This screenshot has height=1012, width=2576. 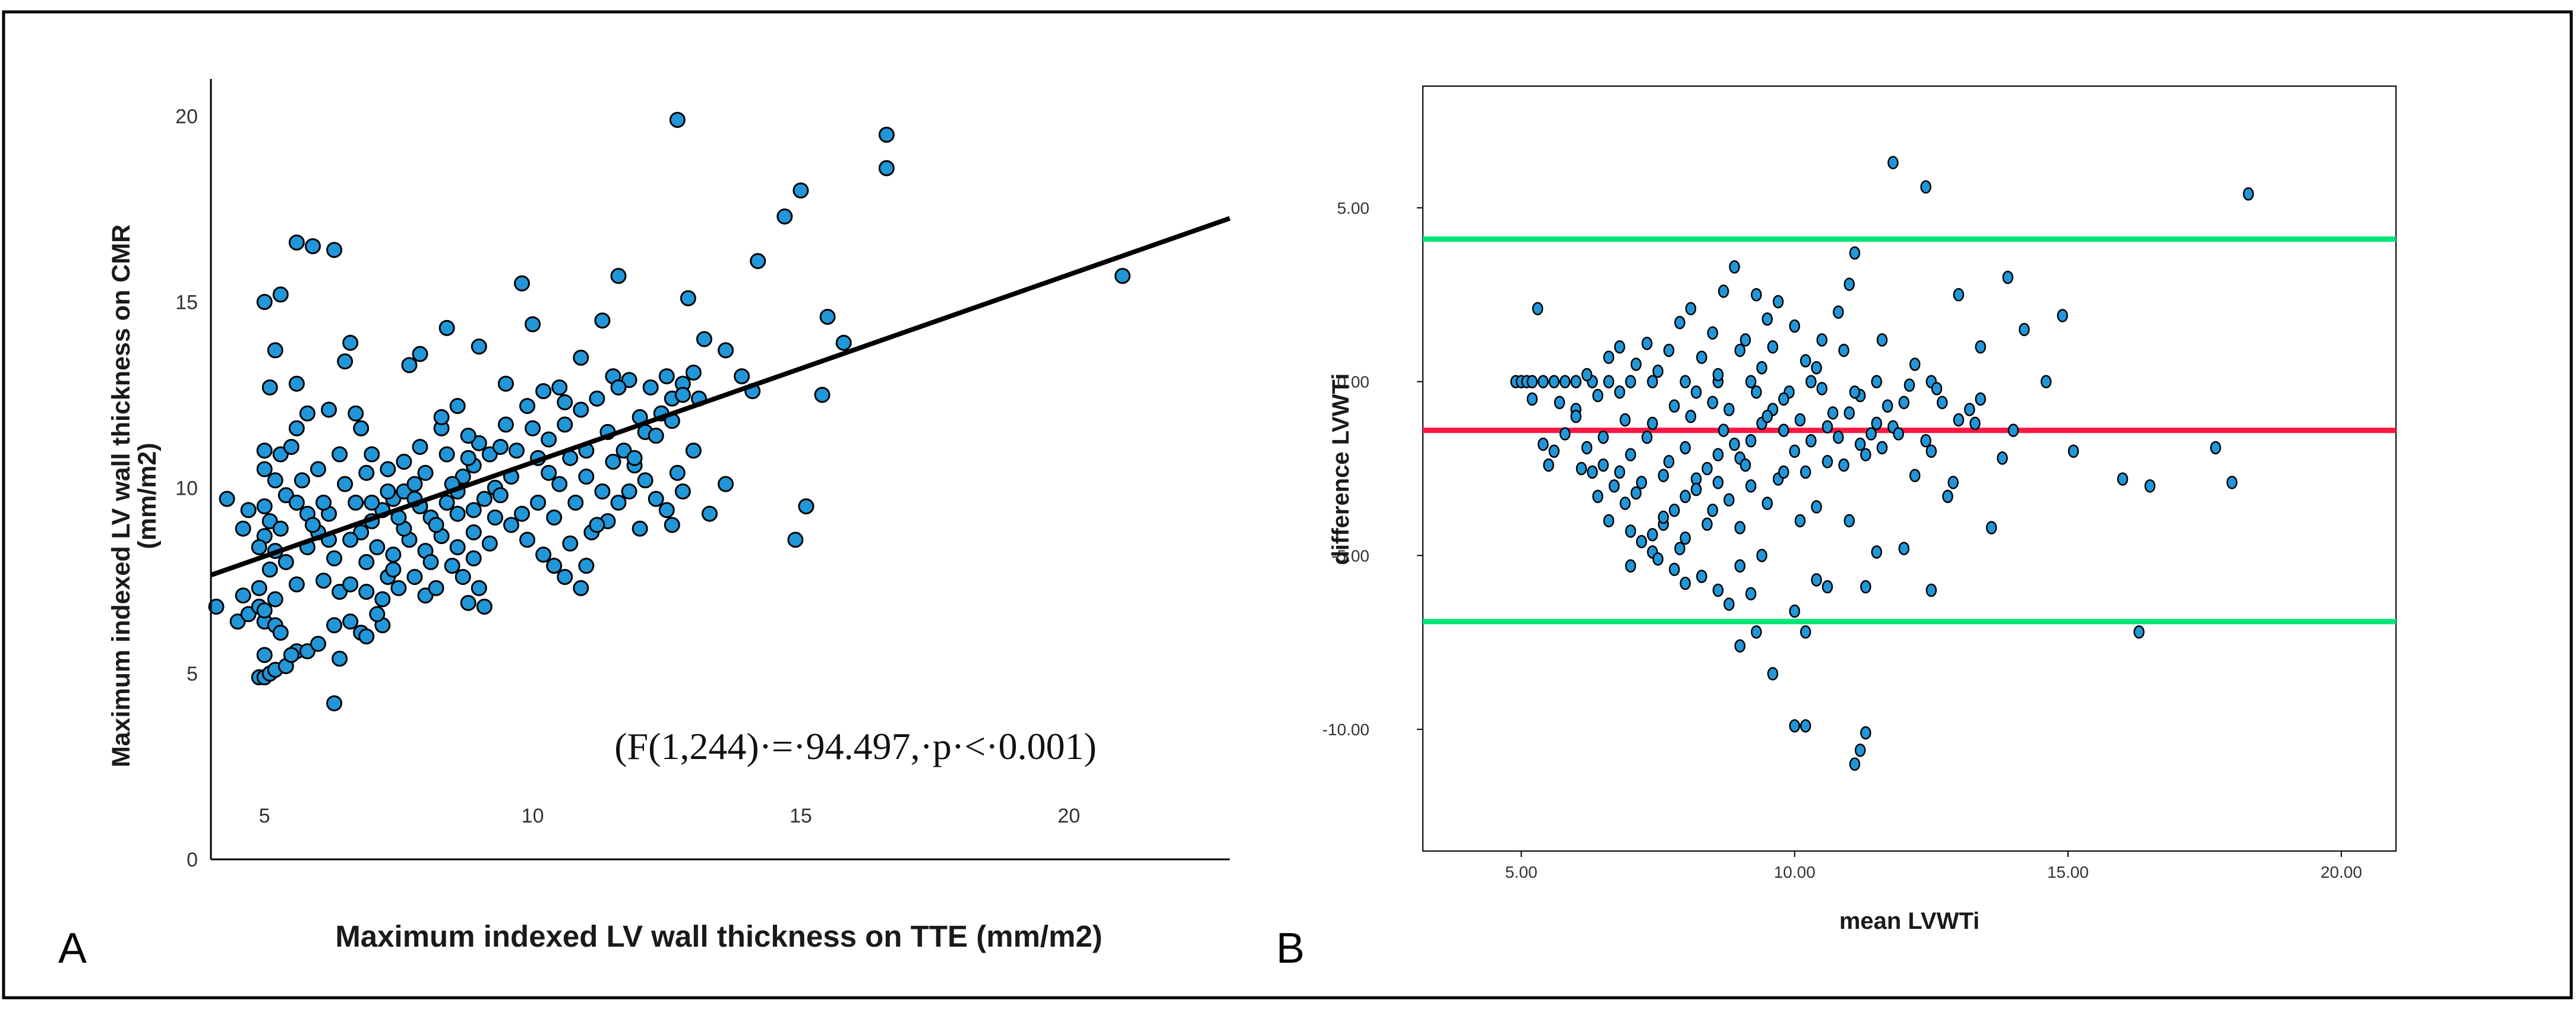 What do you see at coordinates (1795, 872) in the screenshot?
I see `panel-b-x-tick-label: 10.00` at bounding box center [1795, 872].